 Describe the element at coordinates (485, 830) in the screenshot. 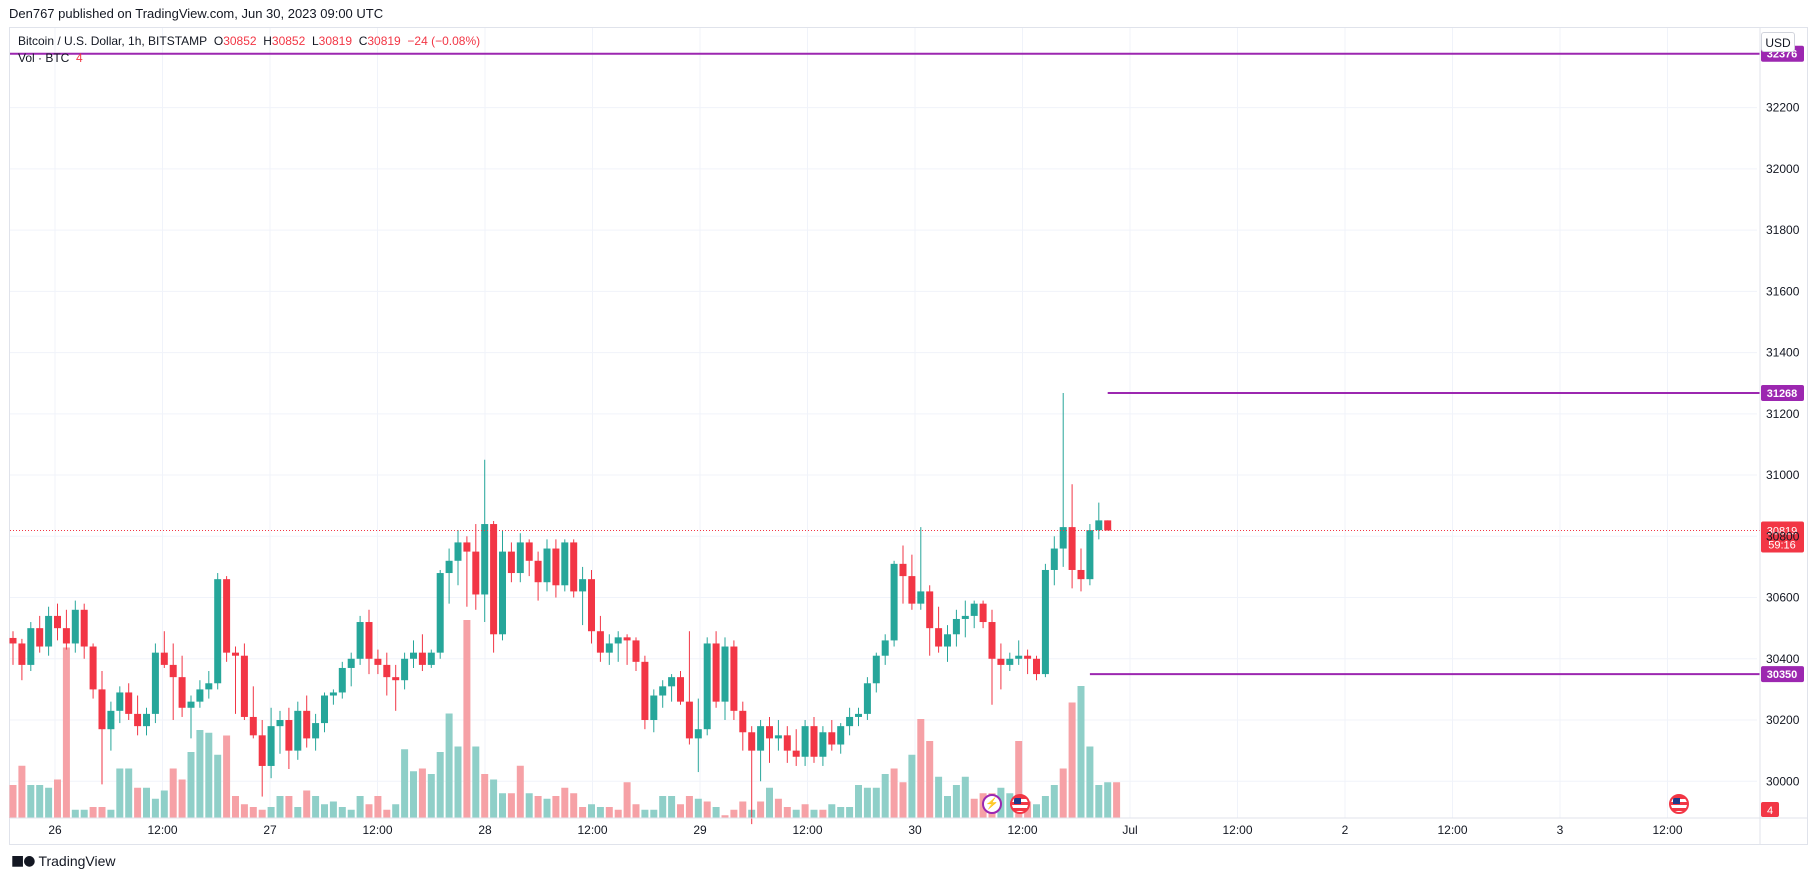

I see `x-tick-label: 28` at that location.